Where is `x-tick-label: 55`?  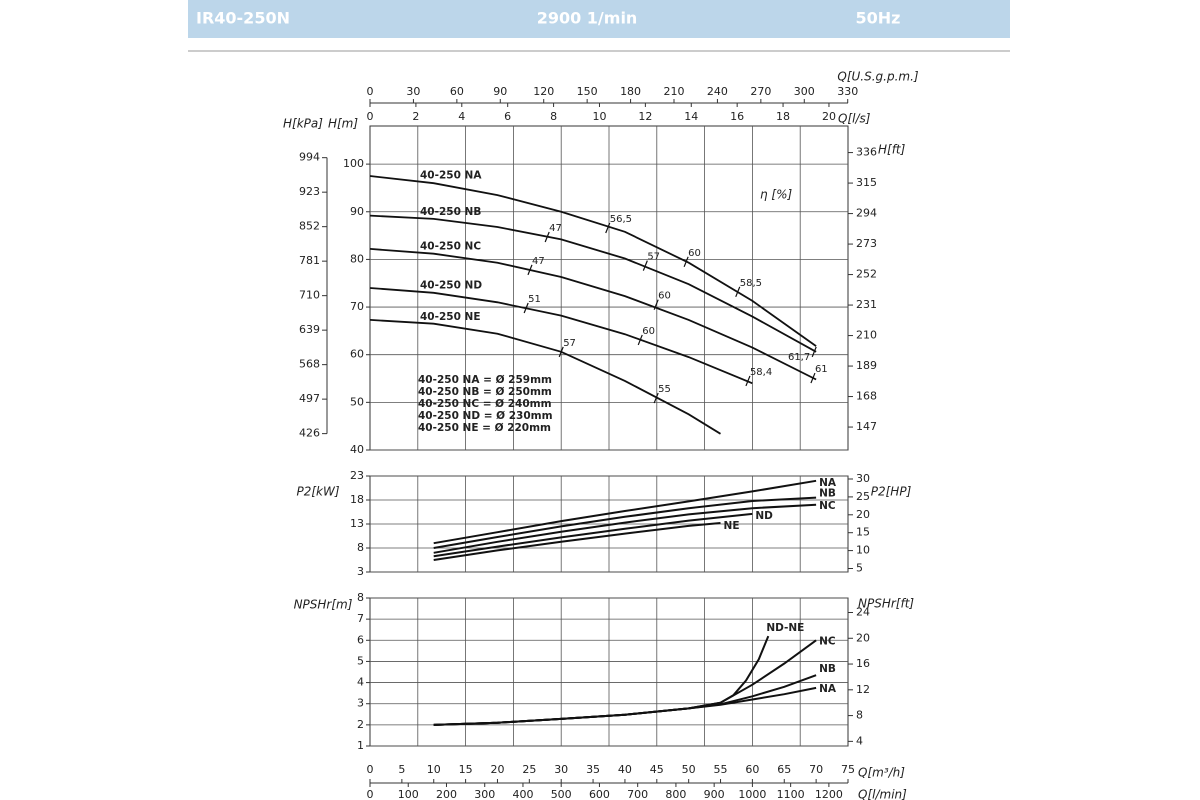 x-tick-label: 55 is located at coordinates (721, 769).